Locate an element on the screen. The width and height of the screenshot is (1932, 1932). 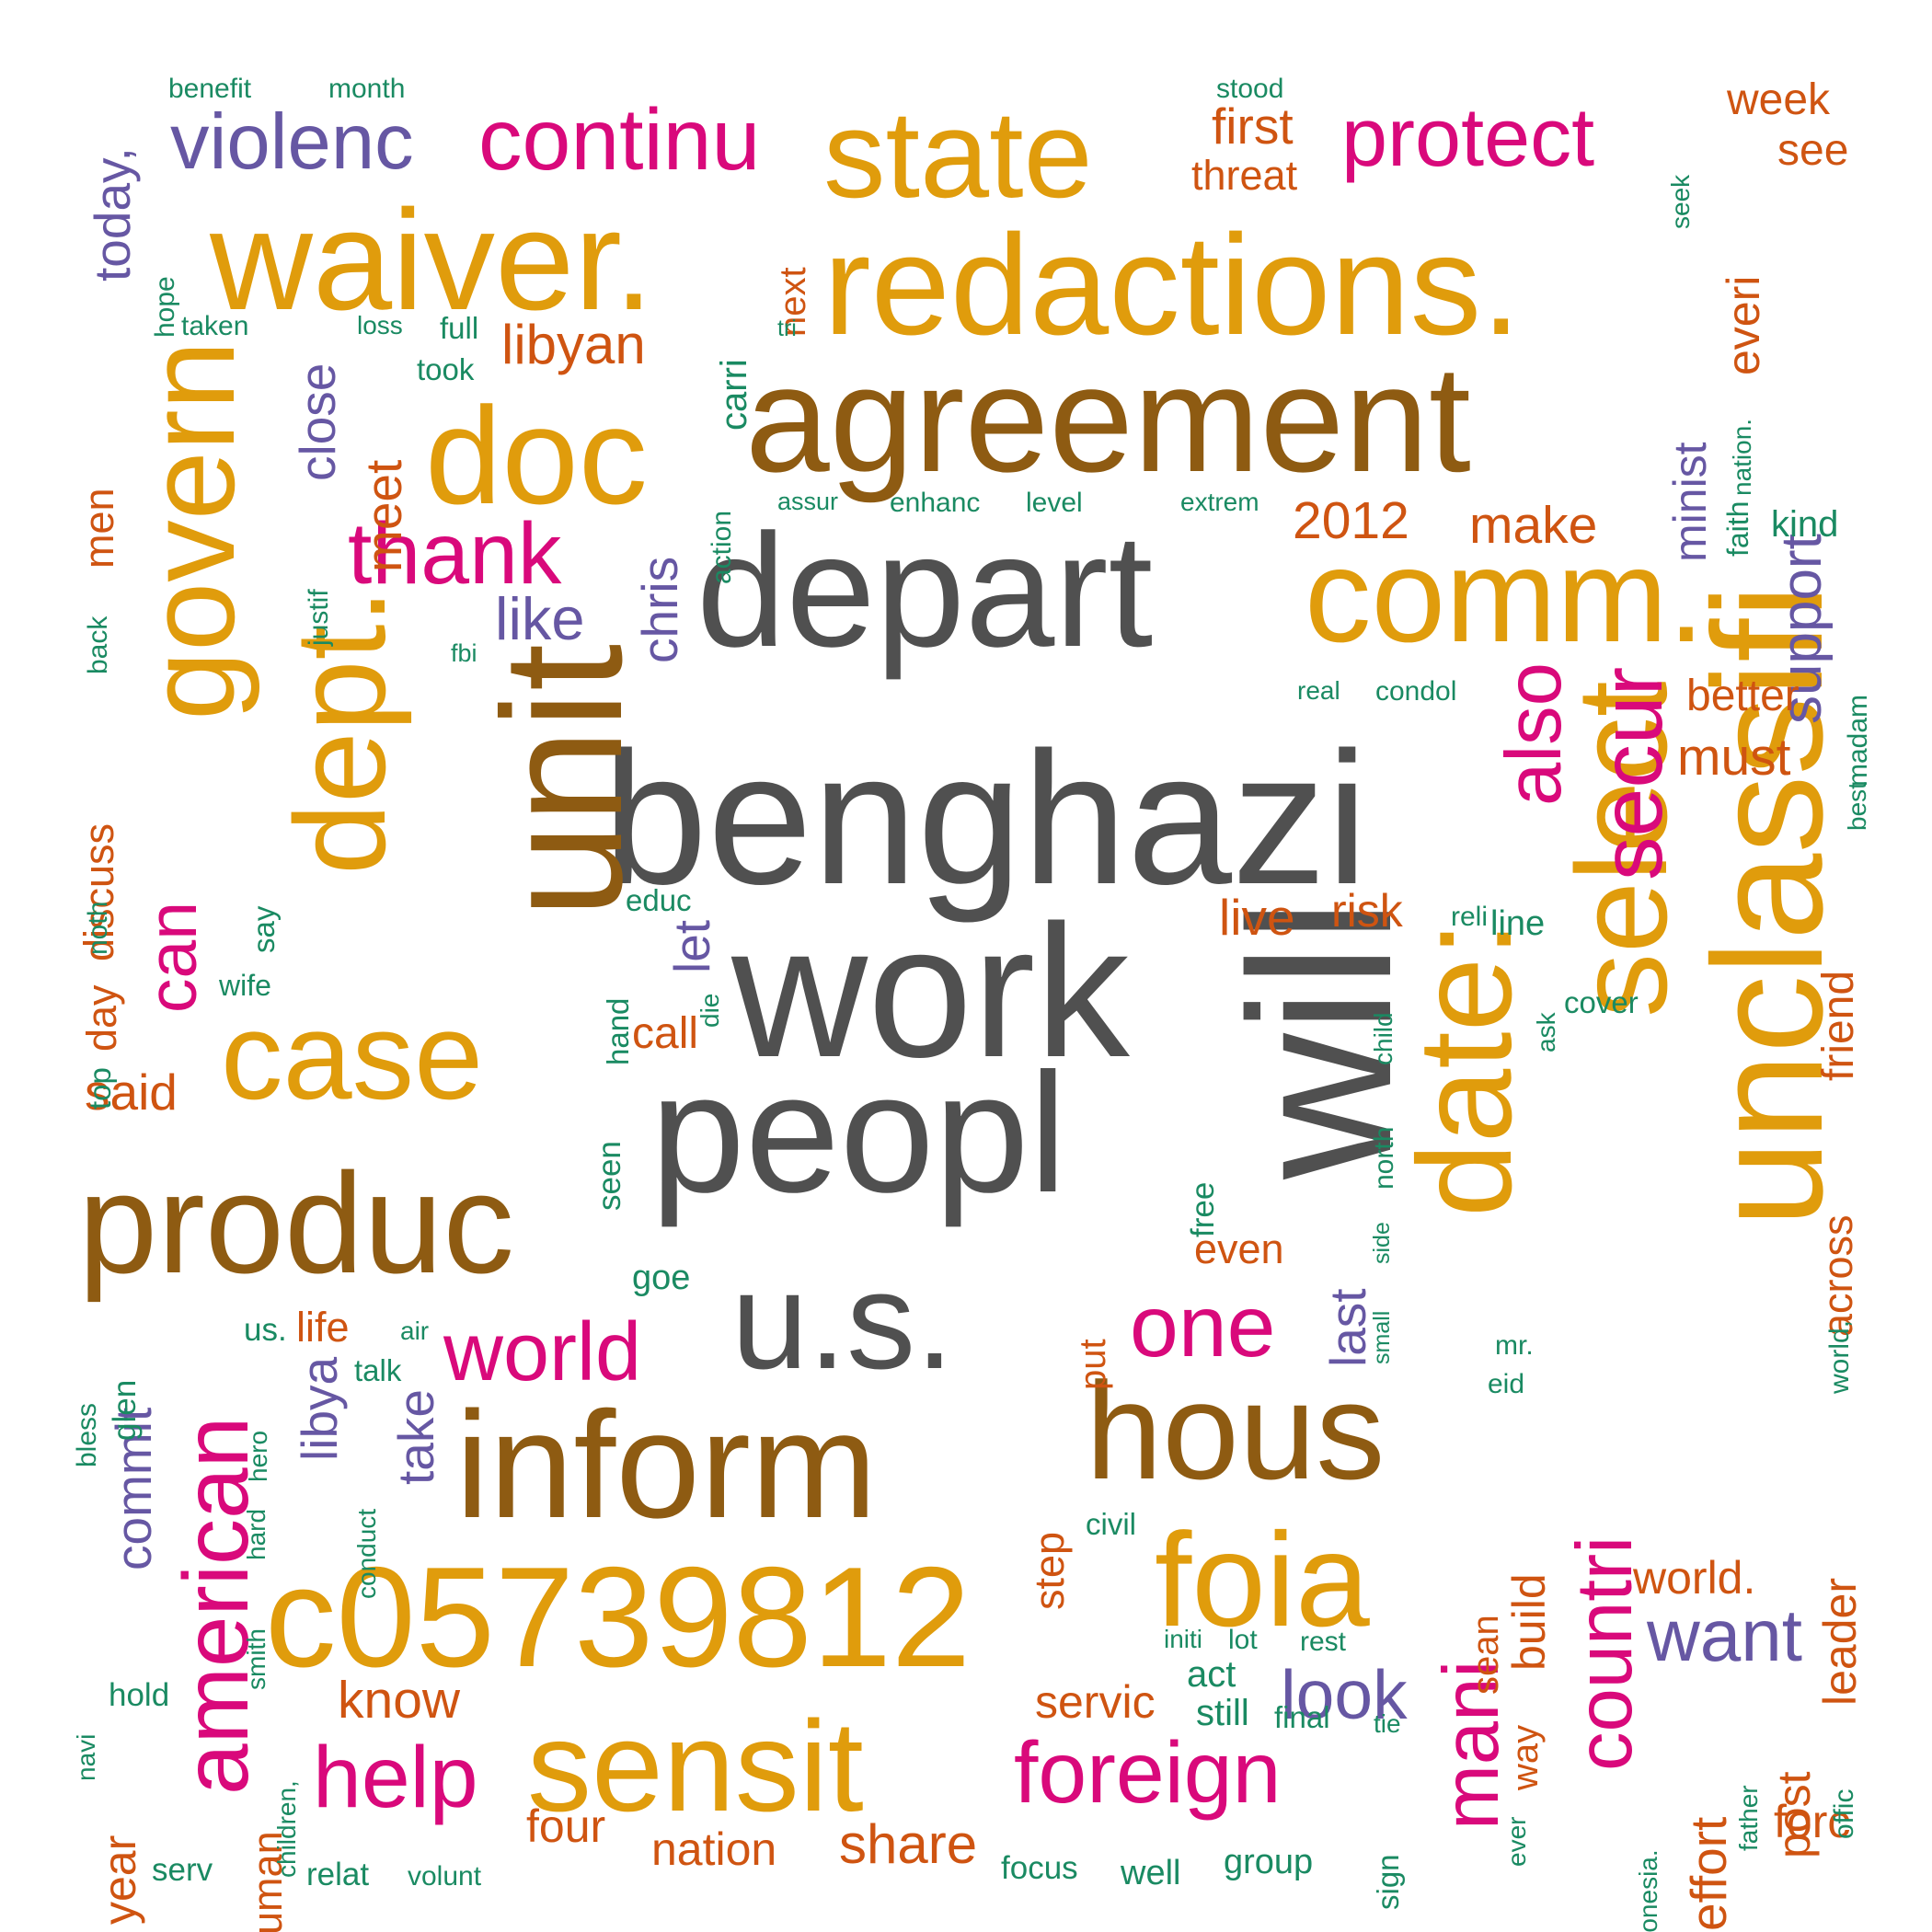
word-enhanc: enhanc is located at coordinates (935, 503).